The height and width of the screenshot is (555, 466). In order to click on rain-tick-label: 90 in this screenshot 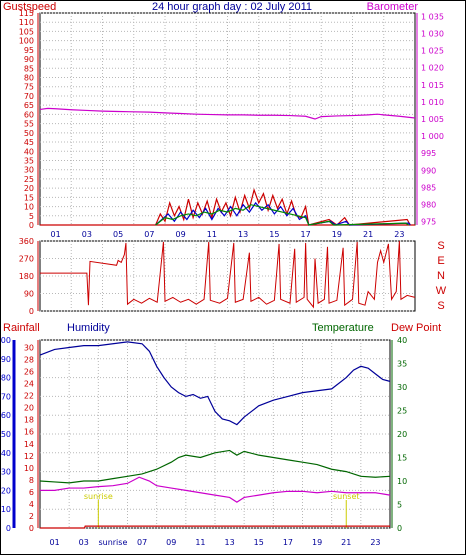, I will do `click(6, 359)`.